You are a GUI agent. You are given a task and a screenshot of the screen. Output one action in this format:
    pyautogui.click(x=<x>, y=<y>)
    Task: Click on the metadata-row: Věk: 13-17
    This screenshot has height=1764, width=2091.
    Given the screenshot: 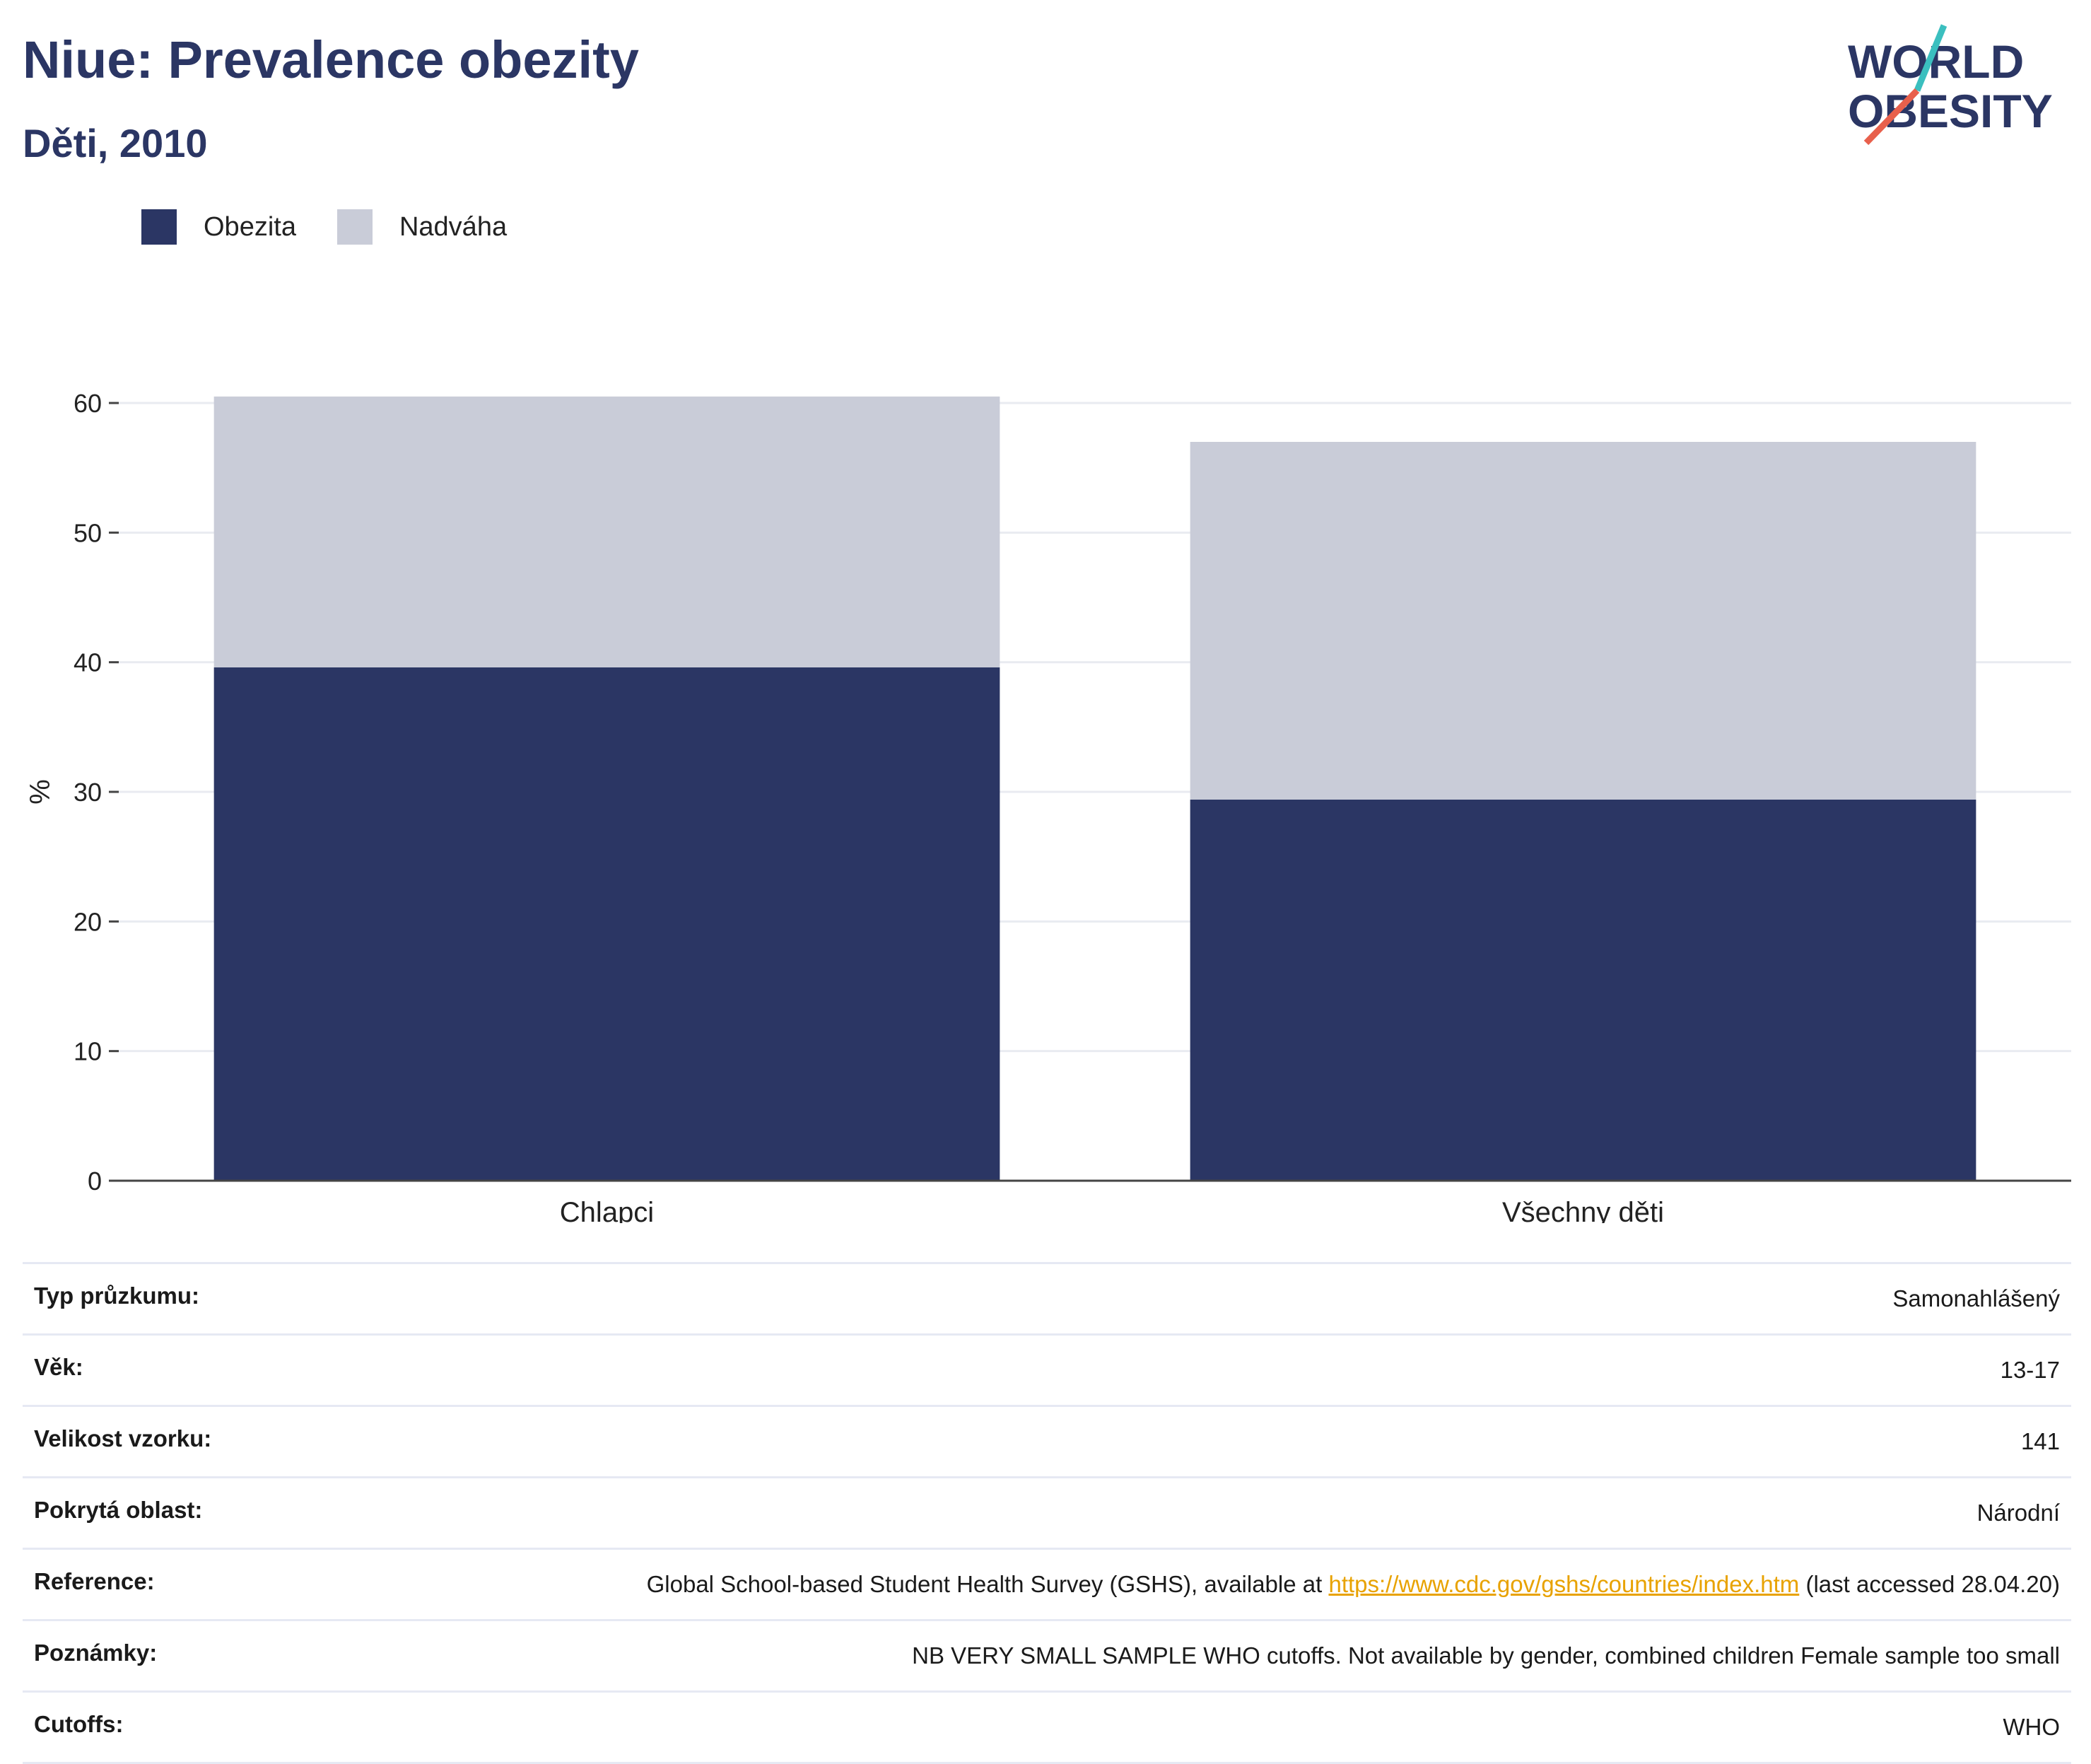 What is the action you would take?
    pyautogui.click(x=1047, y=1369)
    